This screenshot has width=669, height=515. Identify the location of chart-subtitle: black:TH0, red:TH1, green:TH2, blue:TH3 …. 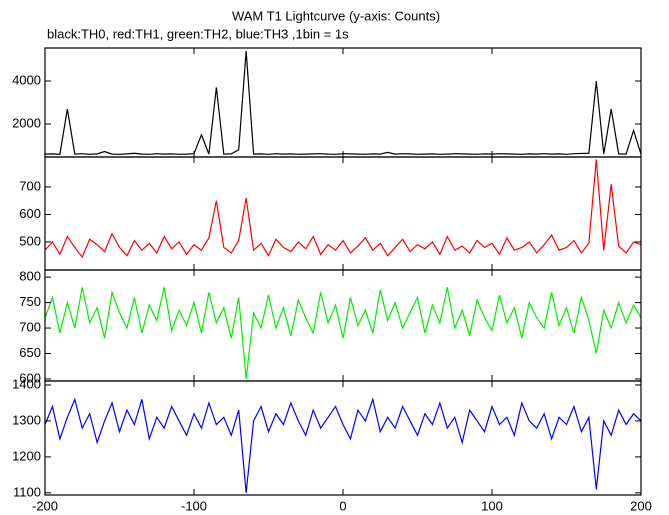
(198, 33).